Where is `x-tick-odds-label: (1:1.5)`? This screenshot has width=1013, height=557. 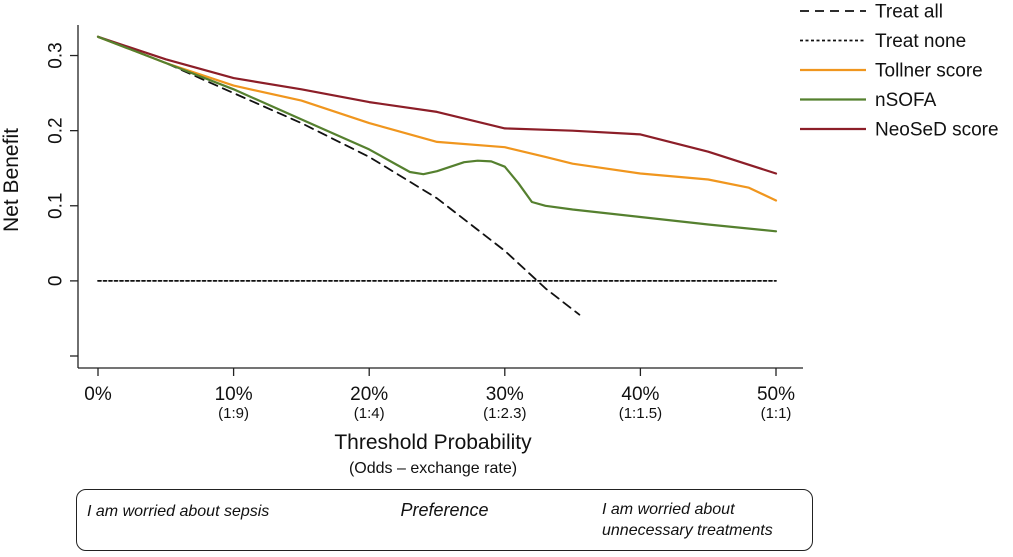 x-tick-odds-label: (1:1.5) is located at coordinates (640, 413).